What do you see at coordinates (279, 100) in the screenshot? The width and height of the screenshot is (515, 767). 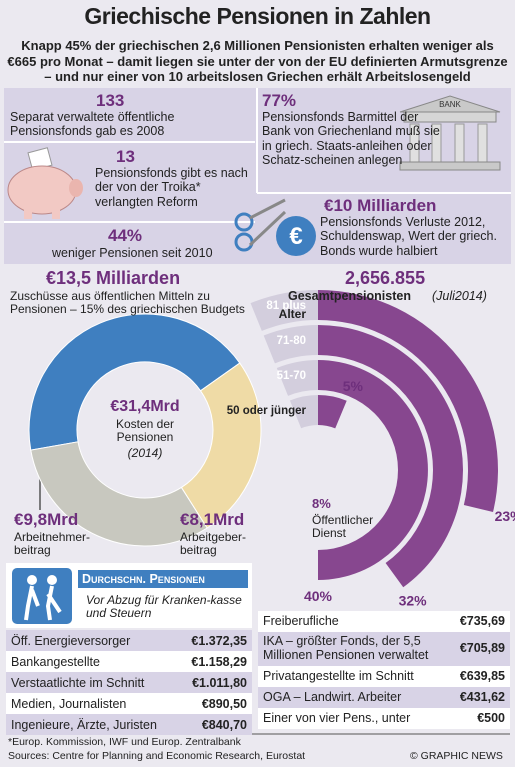 I see `fact-value: 77%` at bounding box center [279, 100].